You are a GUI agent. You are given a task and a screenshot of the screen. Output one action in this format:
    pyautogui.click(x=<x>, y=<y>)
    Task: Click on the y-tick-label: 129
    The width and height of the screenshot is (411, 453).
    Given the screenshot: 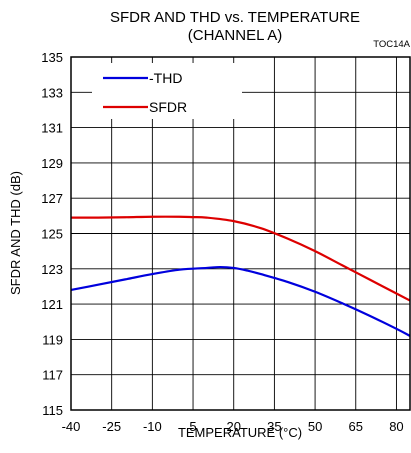 What is the action you would take?
    pyautogui.click(x=52, y=163)
    